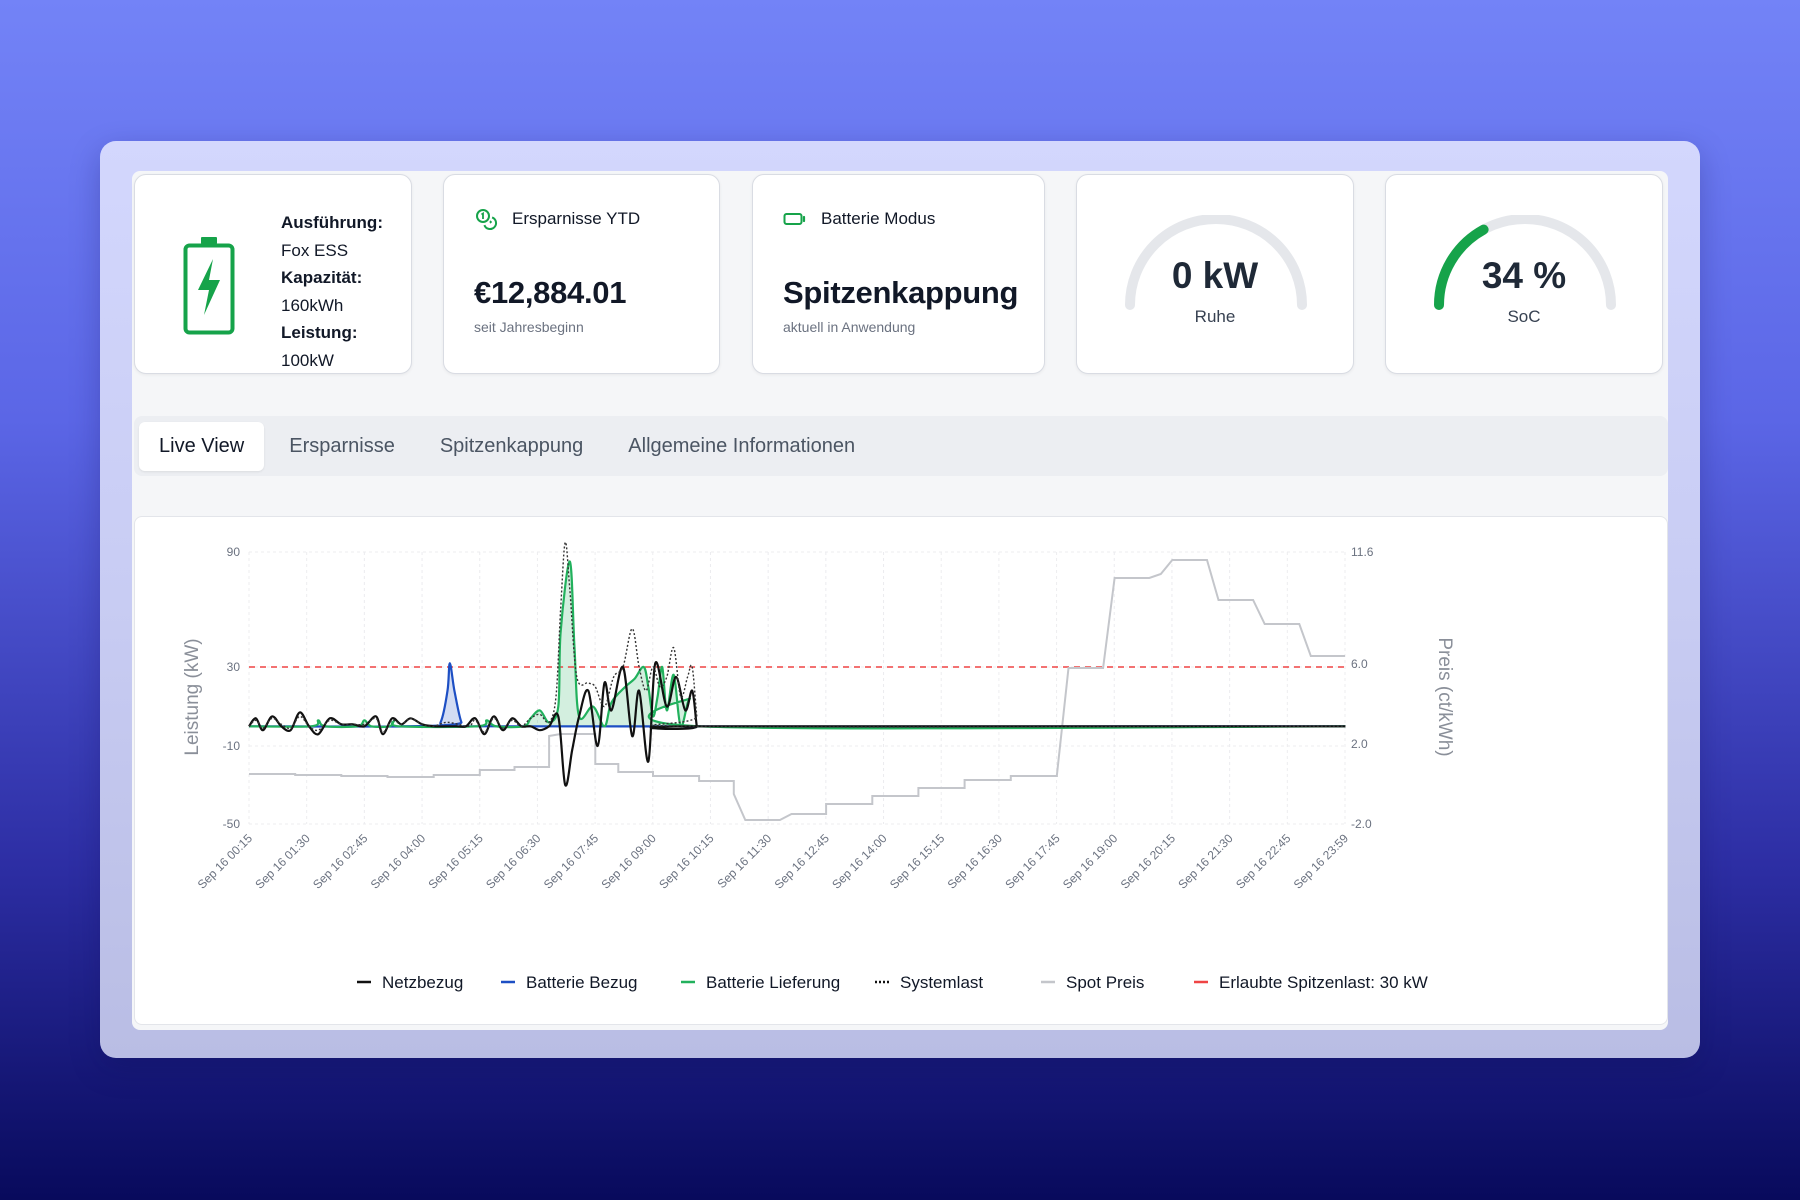 This screenshot has height=1200, width=1800. I want to click on savings-subtitle: seit Jahresbeginn, so click(529, 327).